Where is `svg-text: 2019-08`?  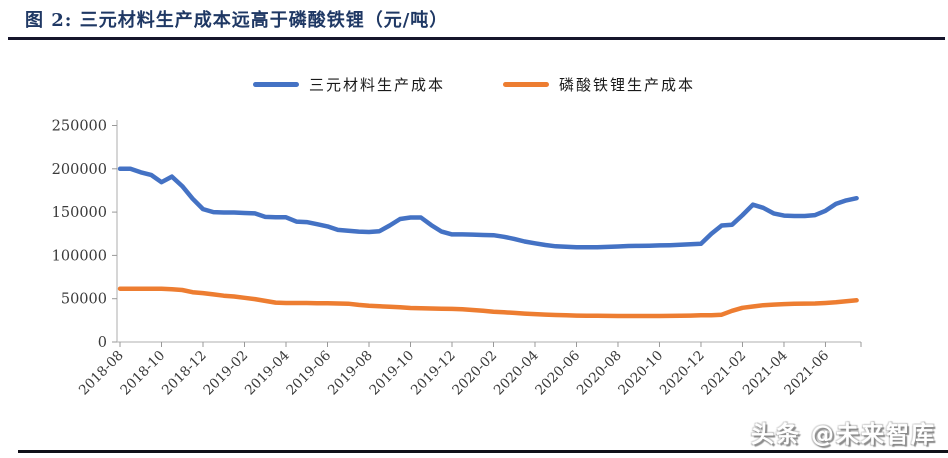 svg-text: 2019-08 is located at coordinates (350, 373).